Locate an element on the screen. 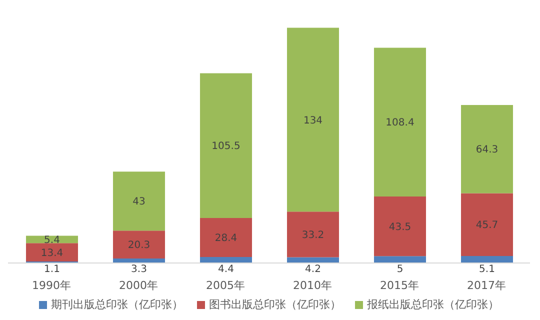 The height and width of the screenshot is (320, 540). legend-label: 期刊出版总印张（亿印张） is located at coordinates (116, 304).